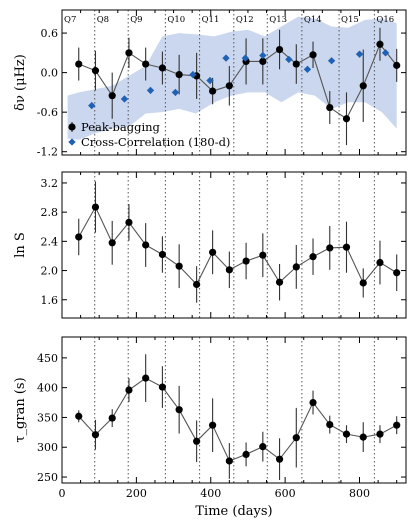 The height and width of the screenshot is (530, 416). Describe the element at coordinates (47, 477) in the screenshot. I see `y-tick-label: 250` at that location.